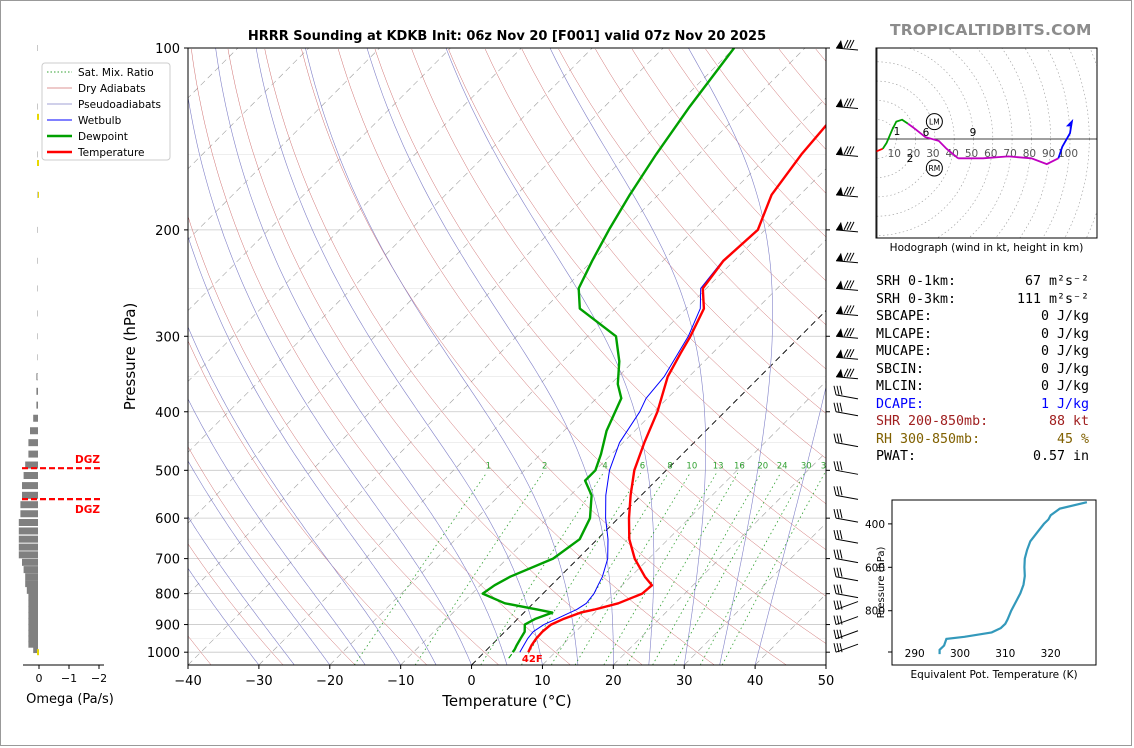 This screenshot has width=1134, height=748. Describe the element at coordinates (900, 369) in the screenshot. I see `stat-label: SBCIN:` at that location.